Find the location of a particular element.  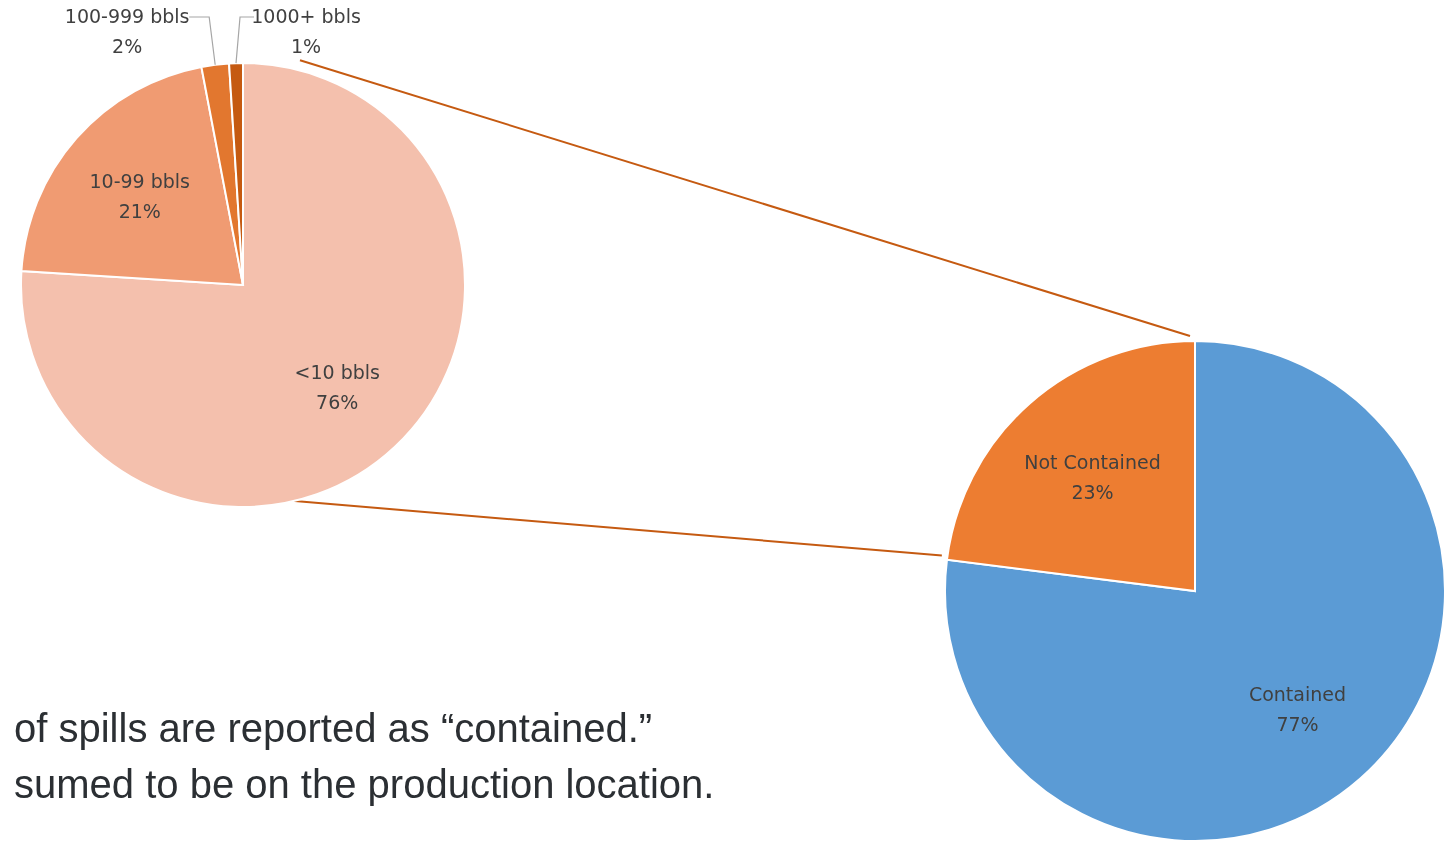

data-label: 23% is located at coordinates (1092, 491).